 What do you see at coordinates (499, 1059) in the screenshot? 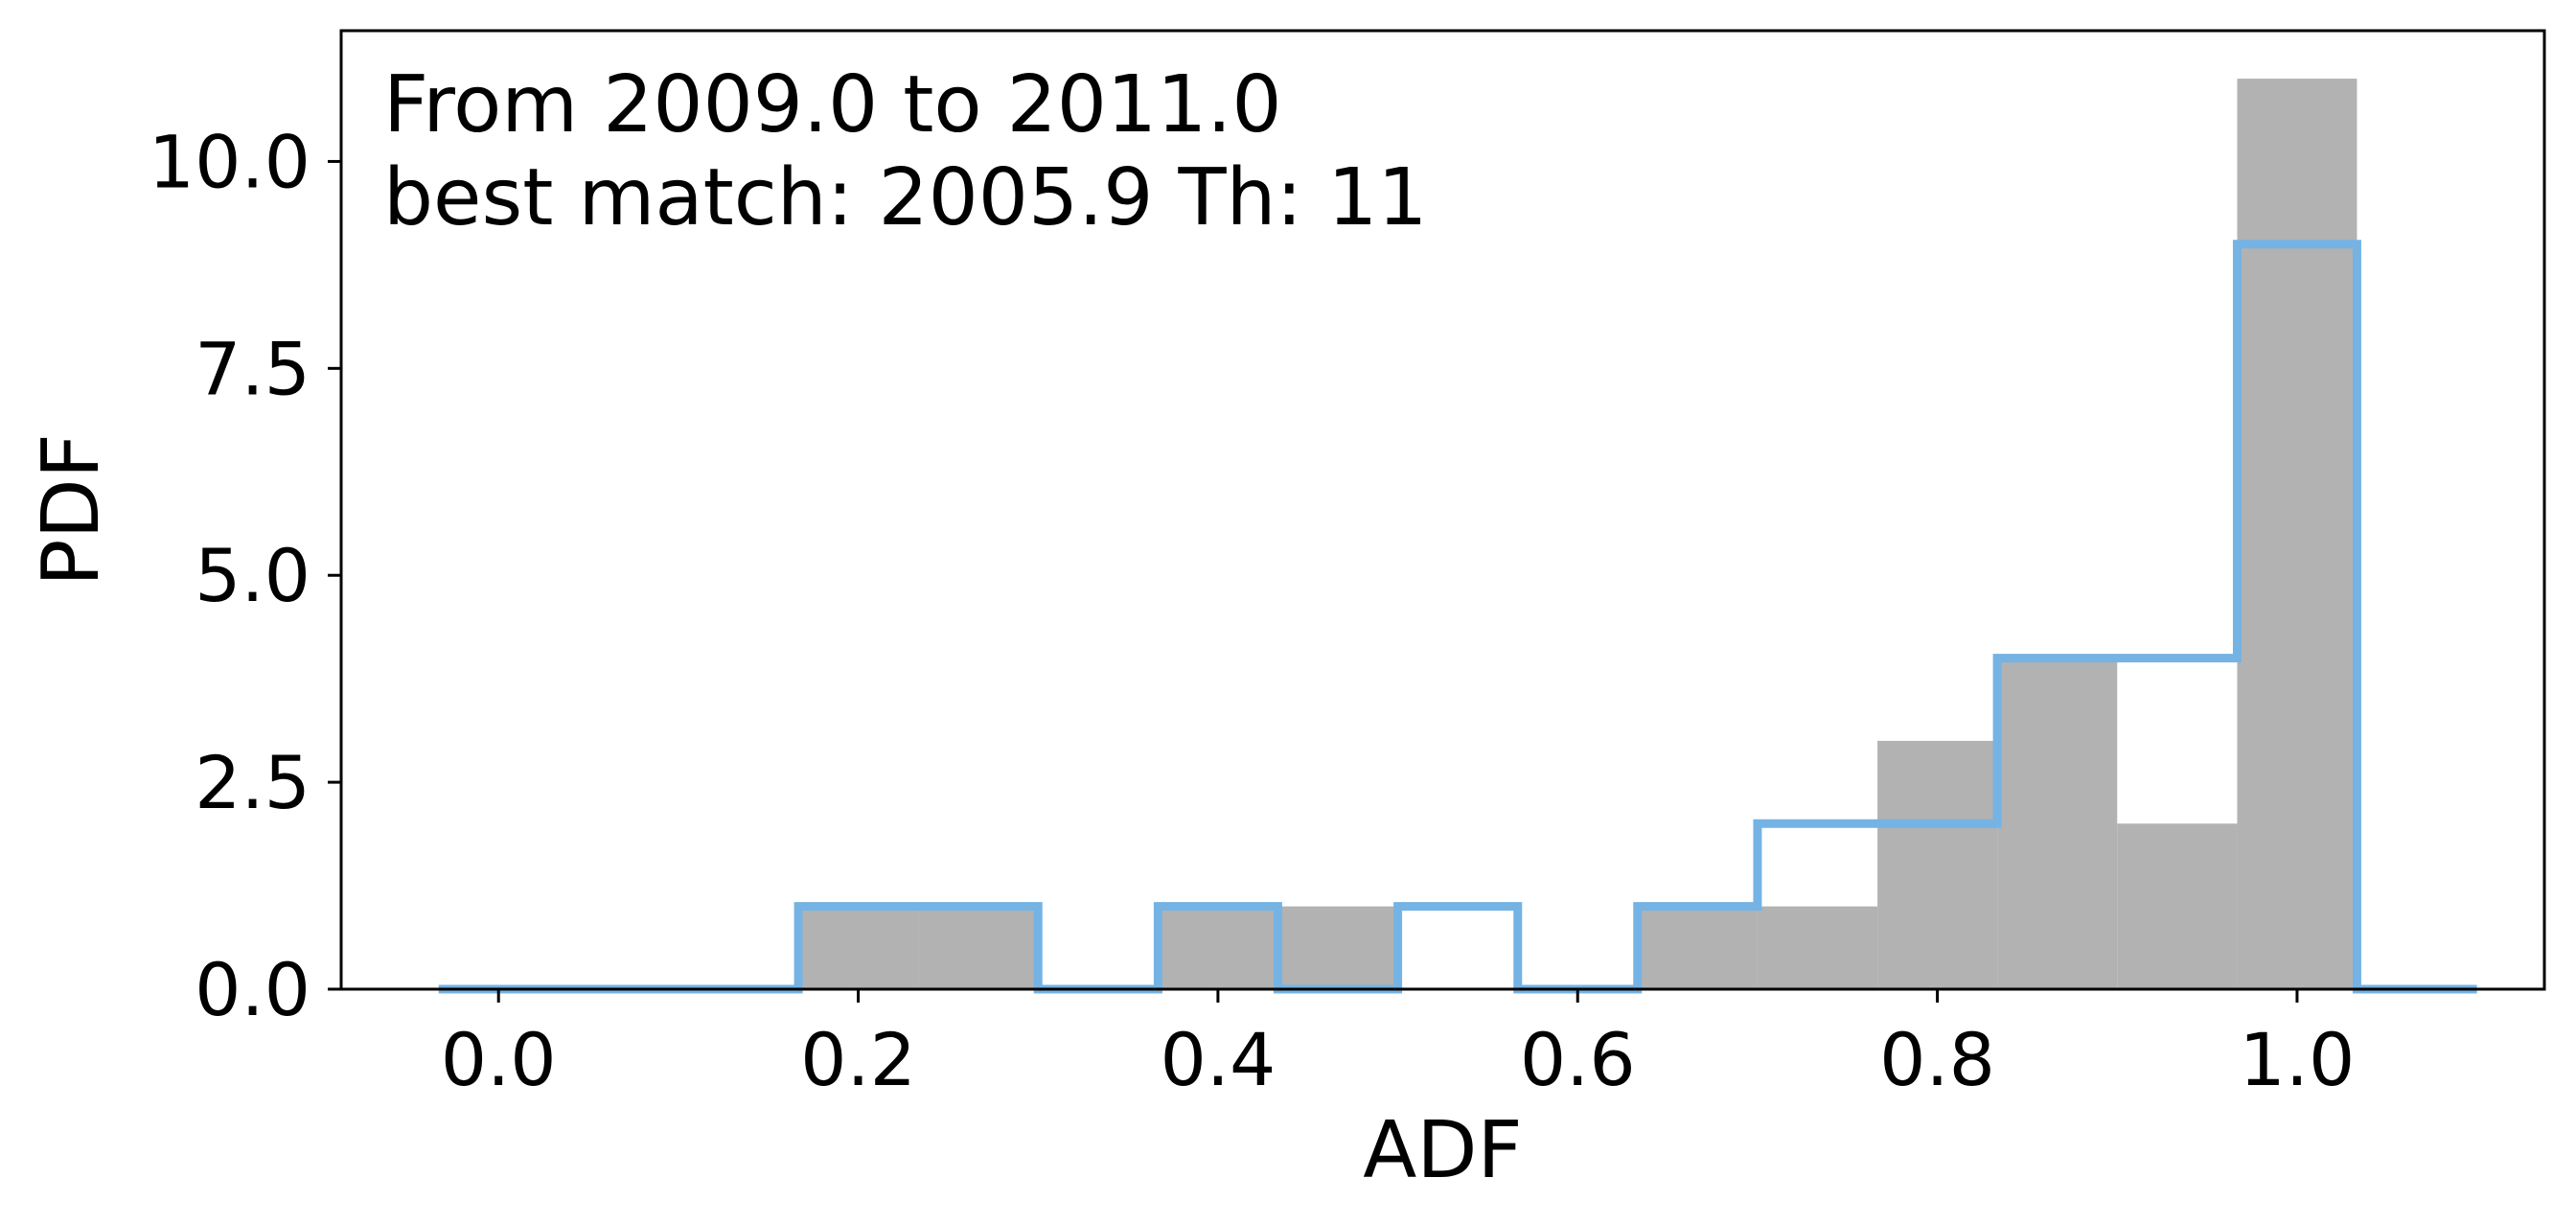
I see `x-tick-label: 0.0` at bounding box center [499, 1059].